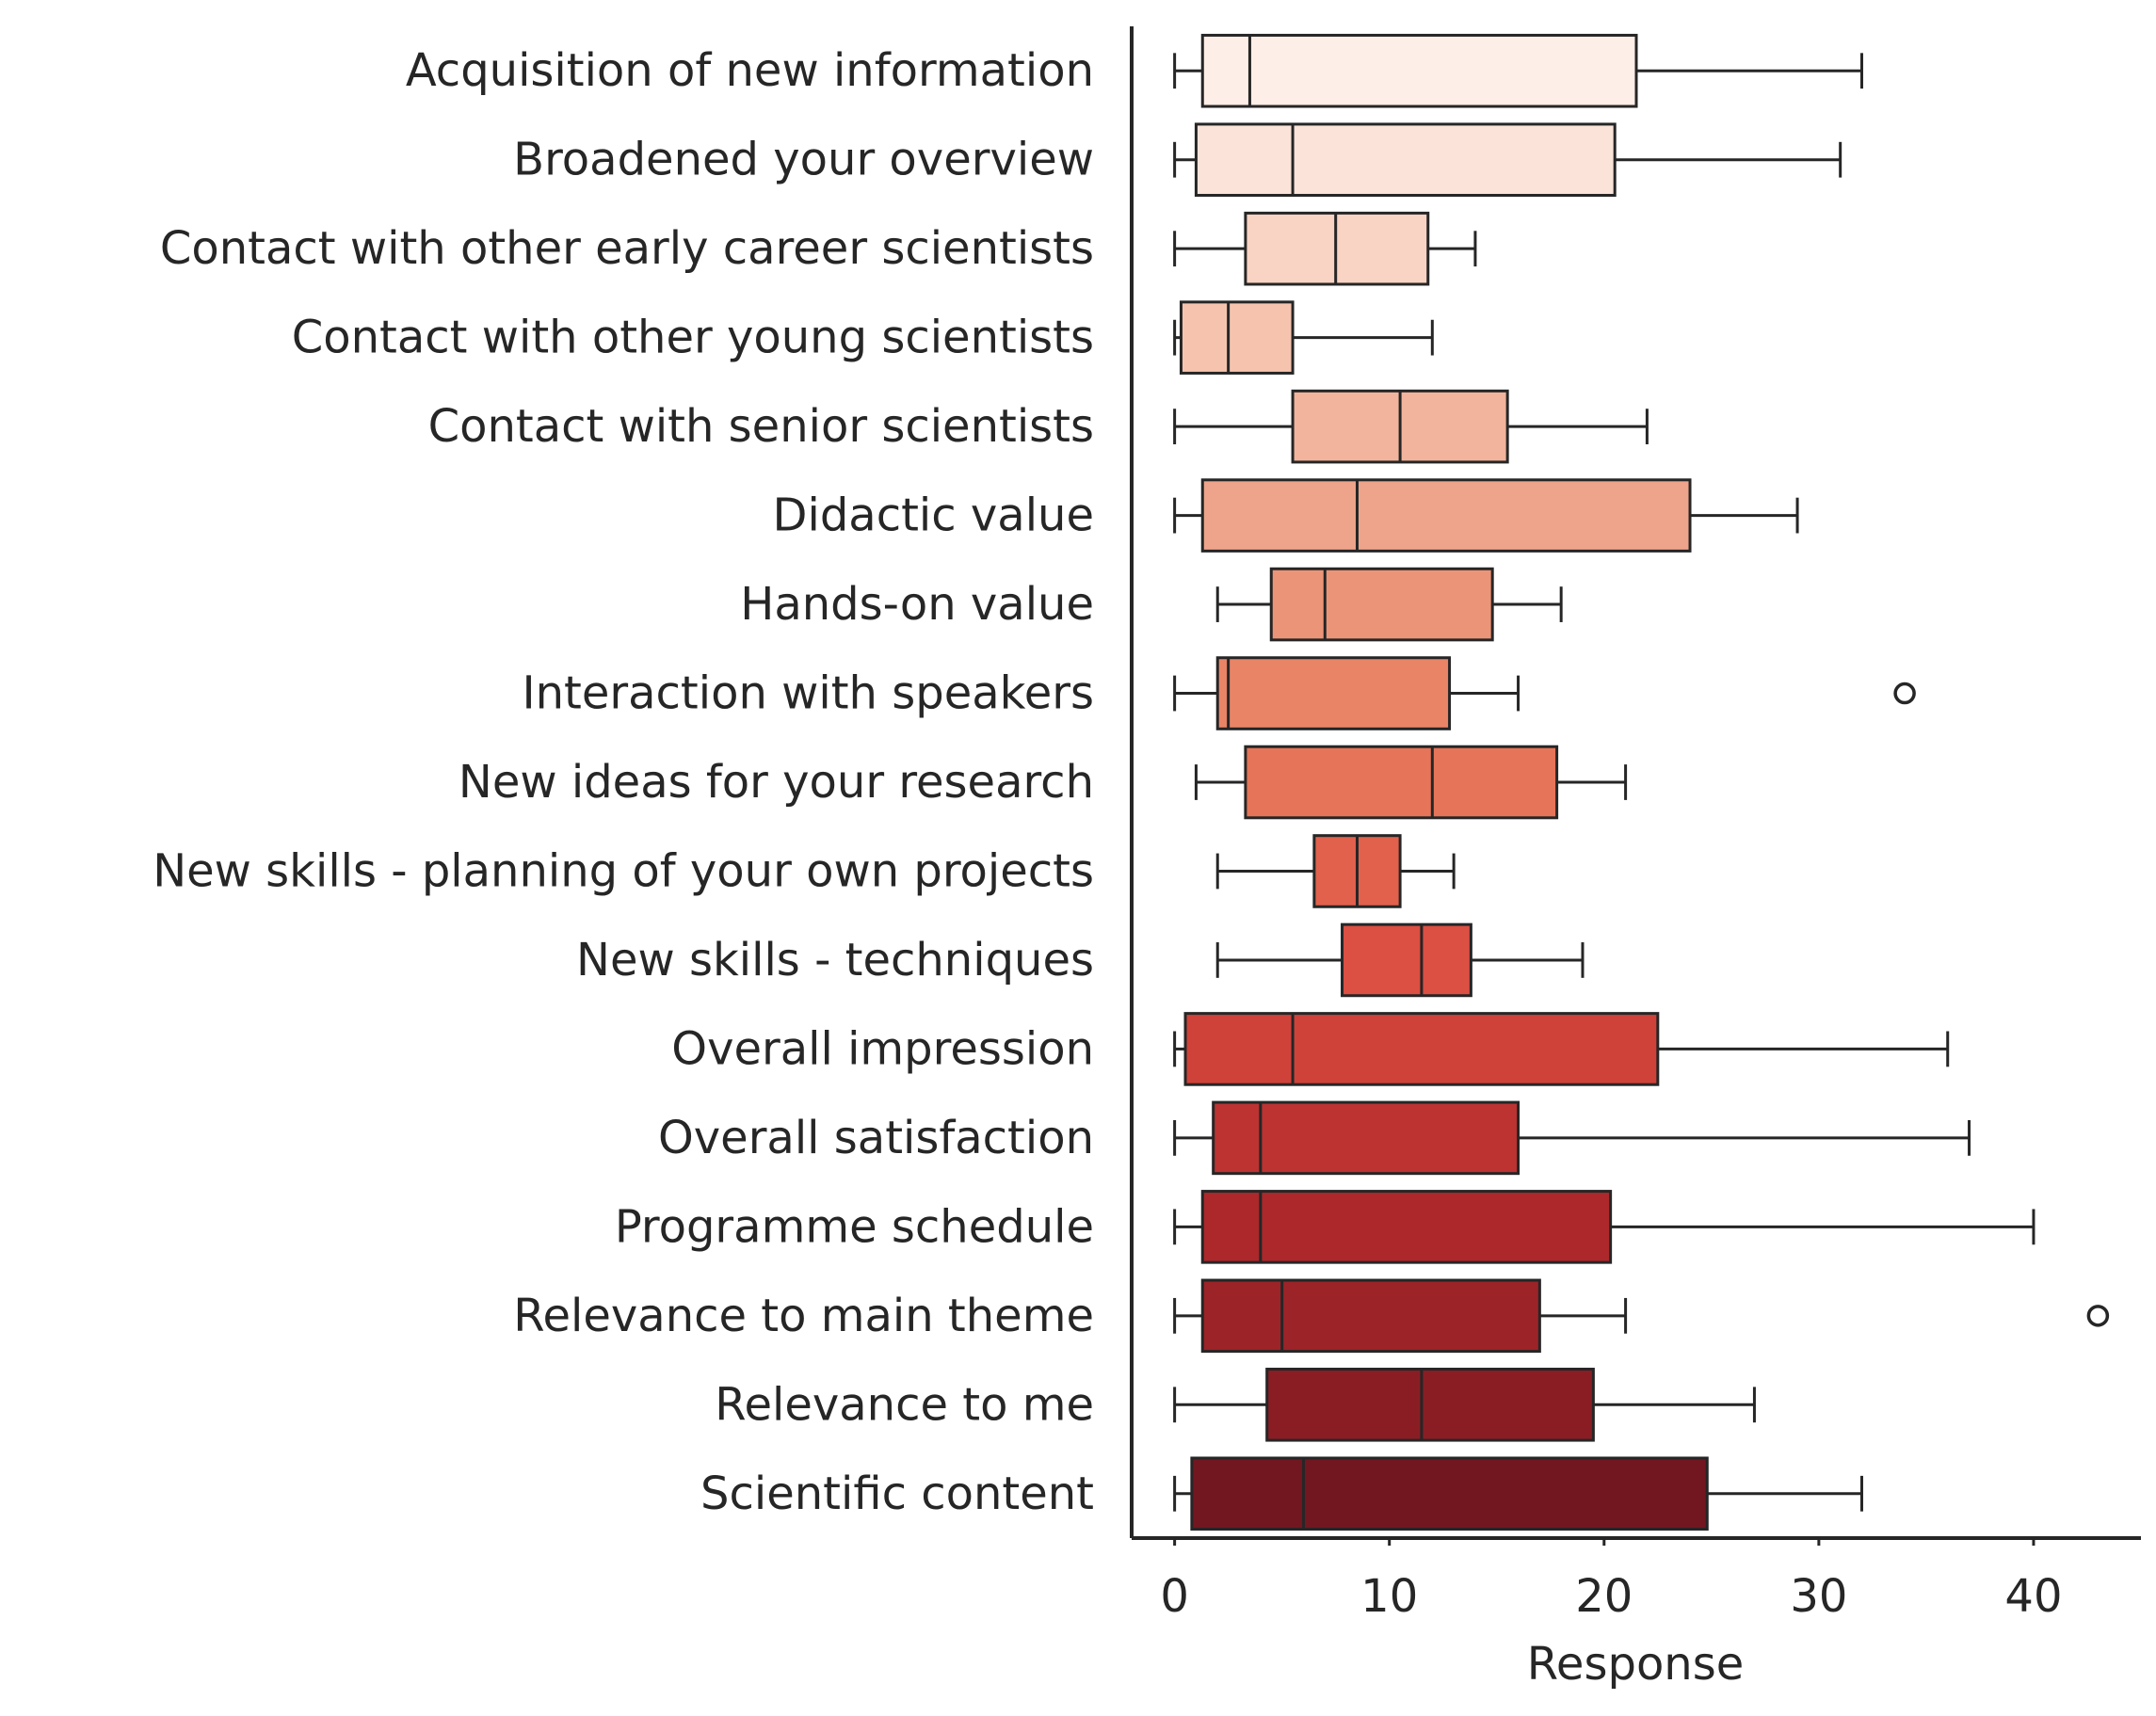 Image resolution: width=2156 pixels, height=1716 pixels. What do you see at coordinates (750, 70) in the screenshot?
I see `y-tick-label: Acquisition of new information` at bounding box center [750, 70].